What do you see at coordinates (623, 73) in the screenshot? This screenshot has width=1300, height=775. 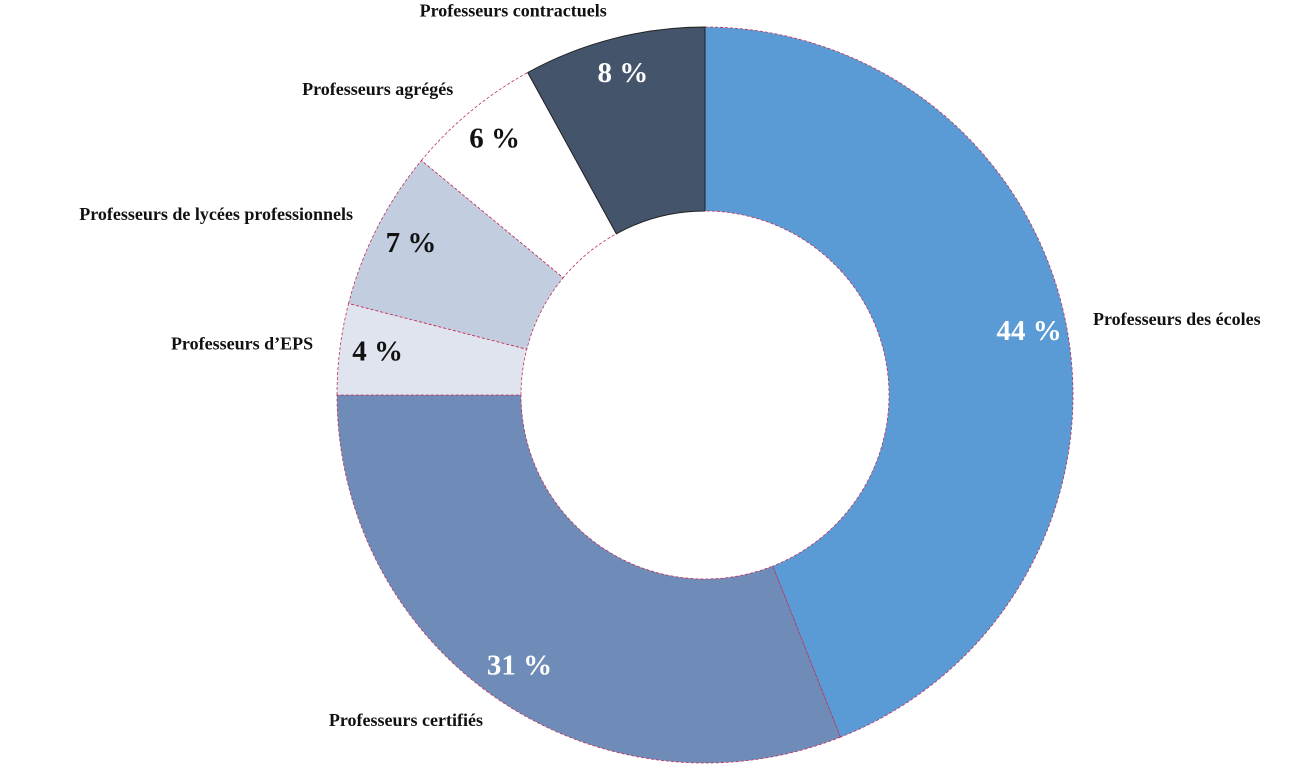 I see `value-label: 8 %` at bounding box center [623, 73].